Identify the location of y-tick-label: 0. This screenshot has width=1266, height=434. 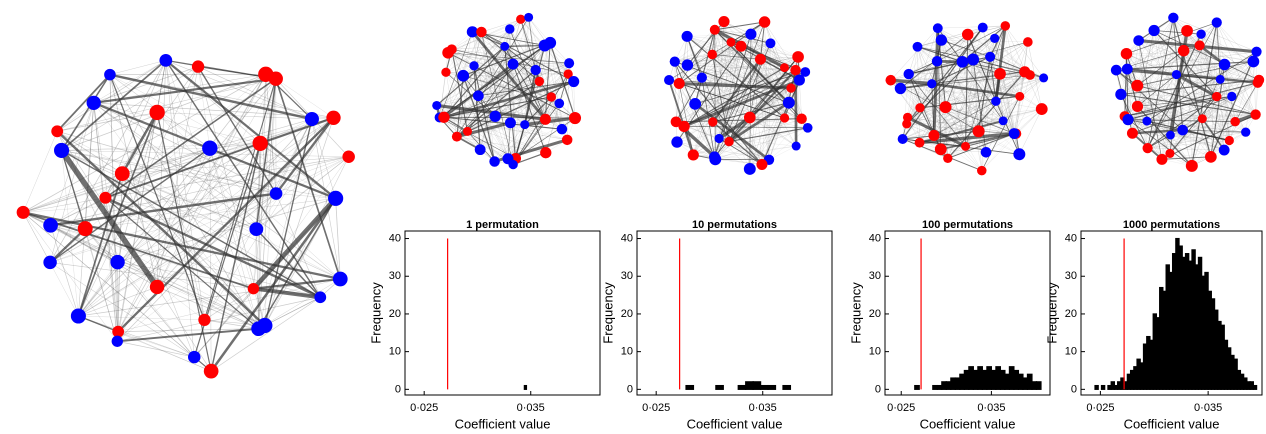
(398, 389).